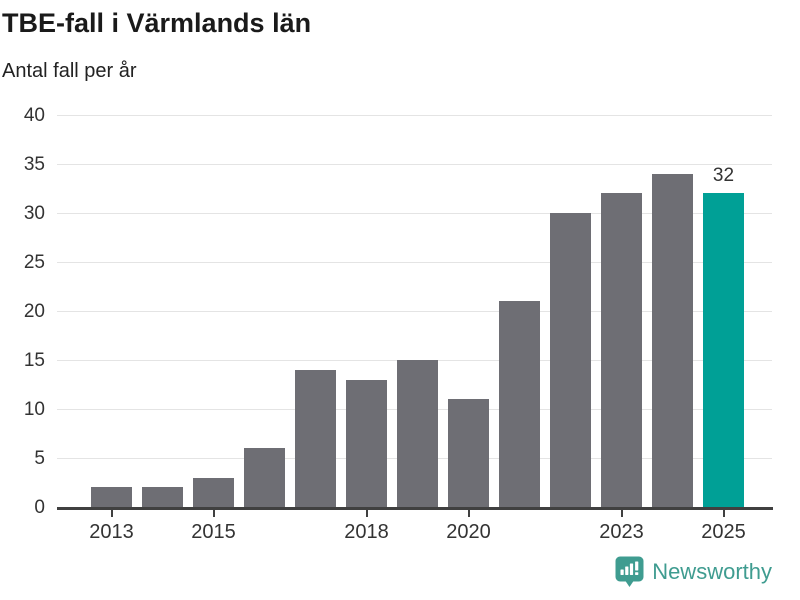 This screenshot has width=800, height=600. What do you see at coordinates (213, 513) in the screenshot?
I see `x-axis-tick-2015` at bounding box center [213, 513].